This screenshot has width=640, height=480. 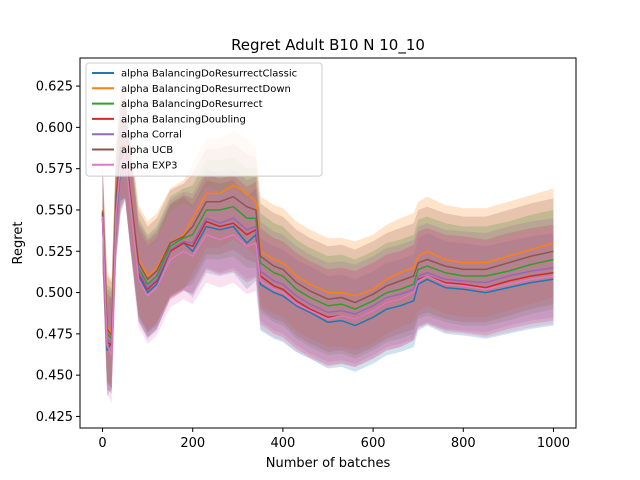 I want to click on legend-label-1: alpha BalancingDoResurrectClassic, so click(x=209, y=74).